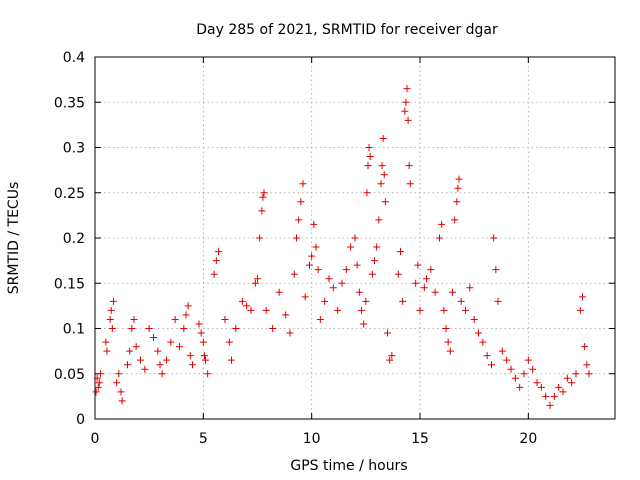  Describe the element at coordinates (348, 466) in the screenshot. I see `x-axis-label: GPS time / hours` at that location.